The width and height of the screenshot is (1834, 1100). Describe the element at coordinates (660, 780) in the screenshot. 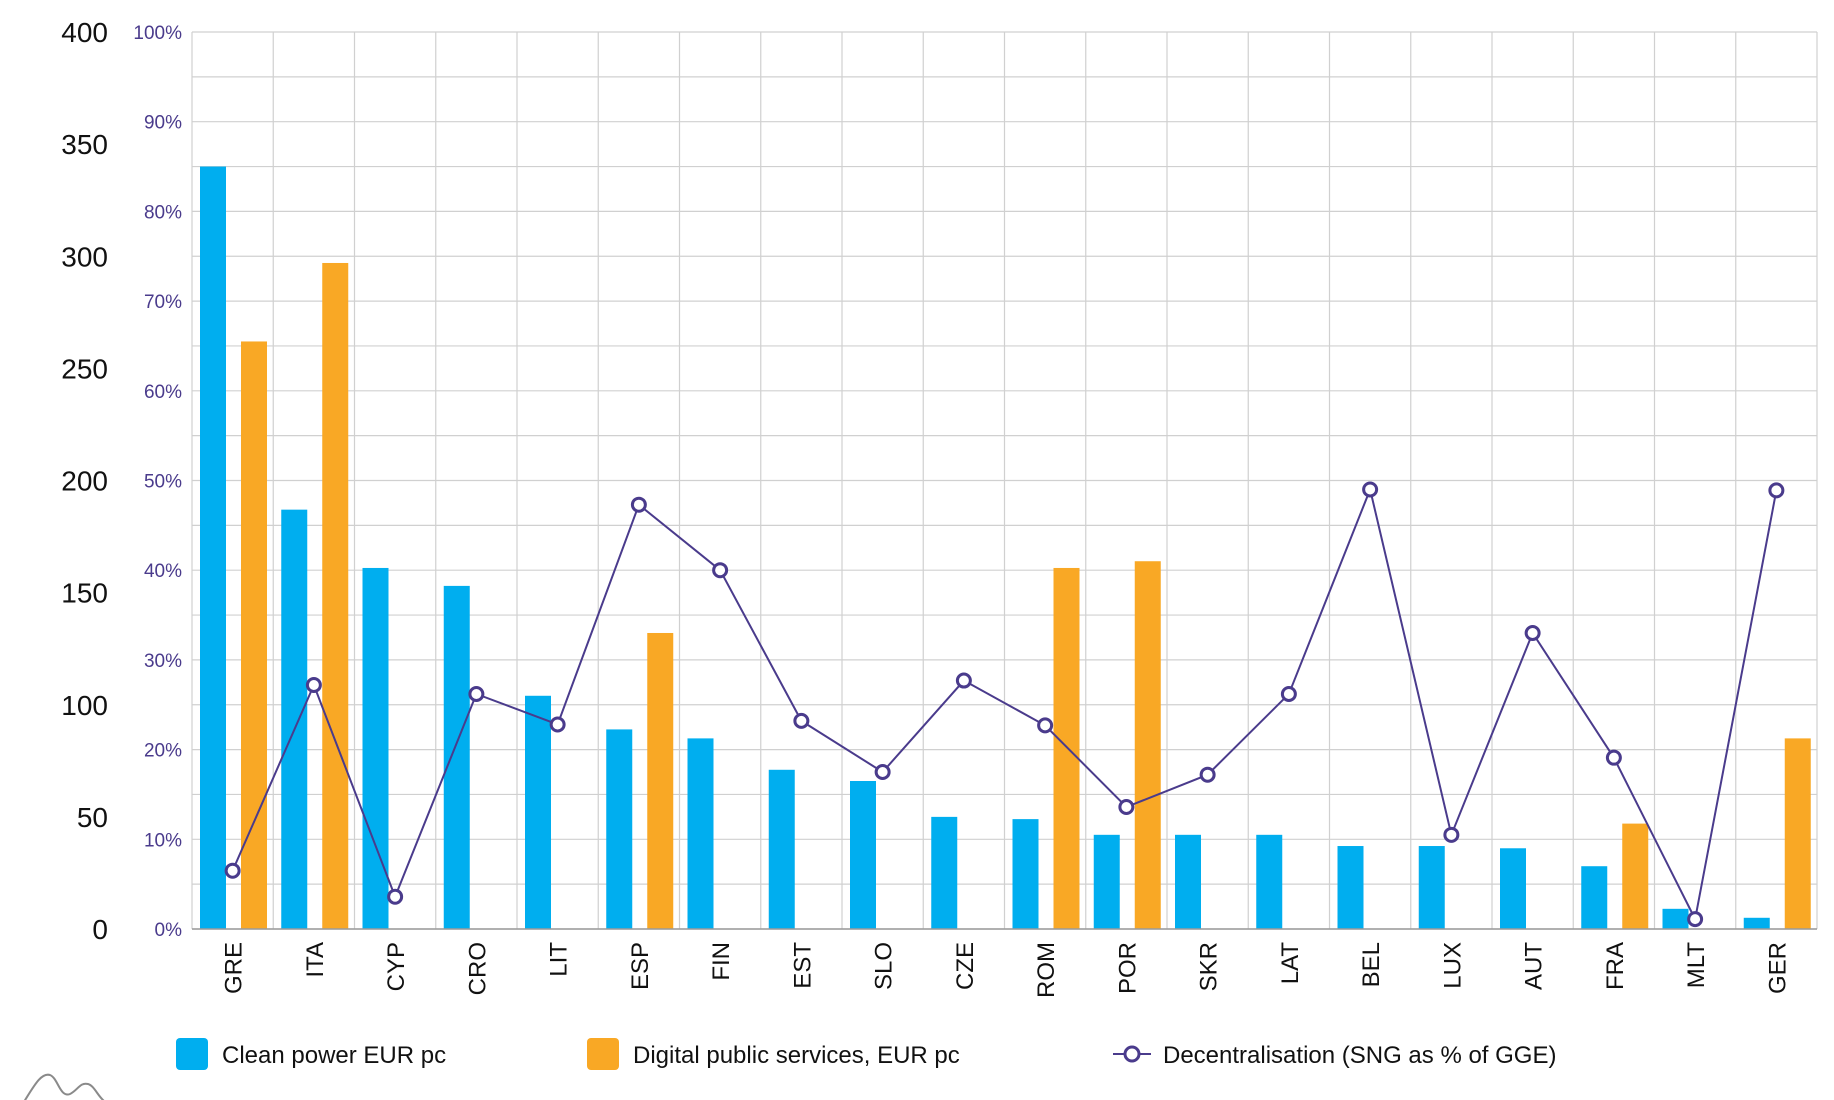

I see `bar-digital-services-esp` at that location.